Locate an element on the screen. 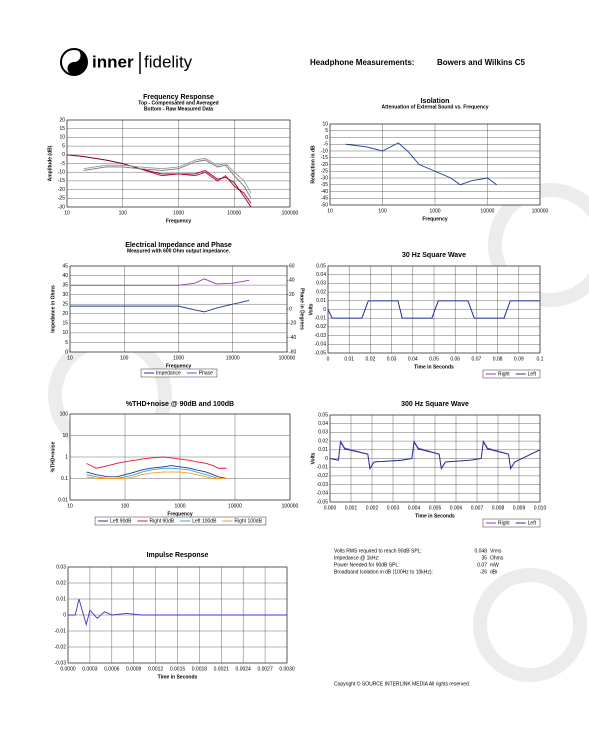 The width and height of the screenshot is (589, 742). y2-axis-label: Phase in Degrees is located at coordinates (302, 309).